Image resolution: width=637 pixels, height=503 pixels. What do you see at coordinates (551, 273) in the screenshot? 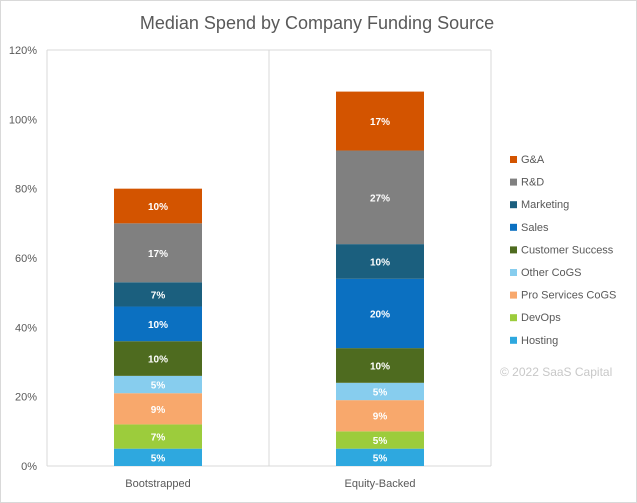
I see `legend-entry: Other CoGS` at bounding box center [551, 273].